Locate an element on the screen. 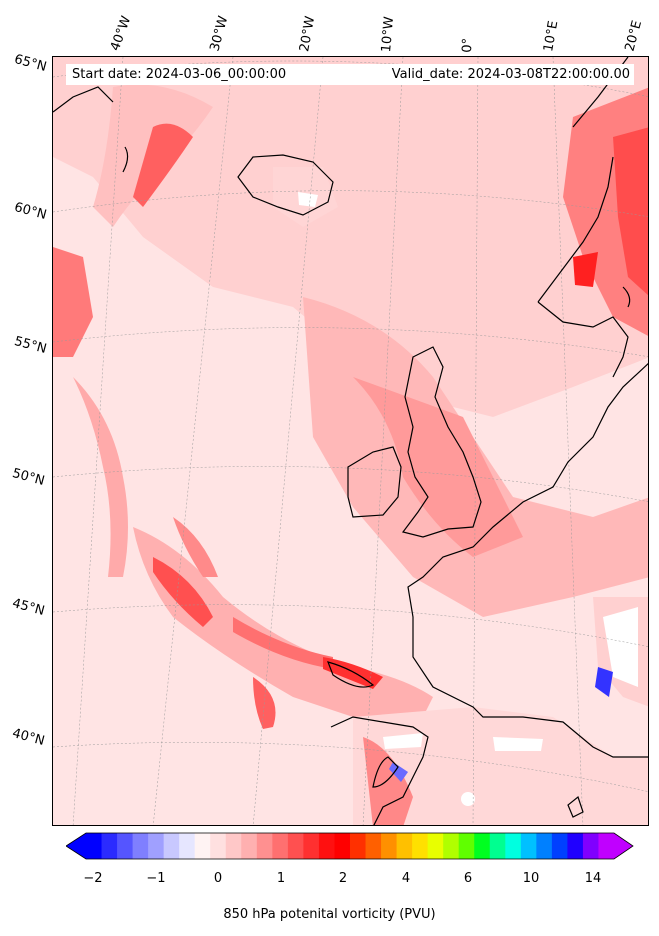  lat-label-50n: 50°N is located at coordinates (28, 477).